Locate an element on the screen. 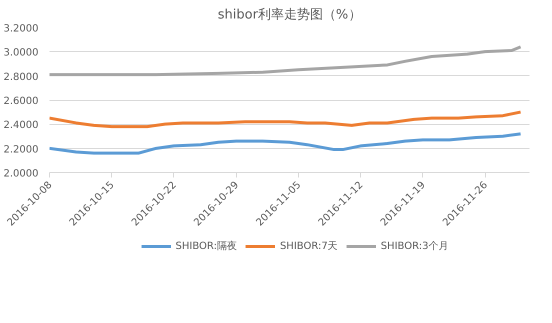  y-tick-label: 3.0000 is located at coordinates (21, 53).